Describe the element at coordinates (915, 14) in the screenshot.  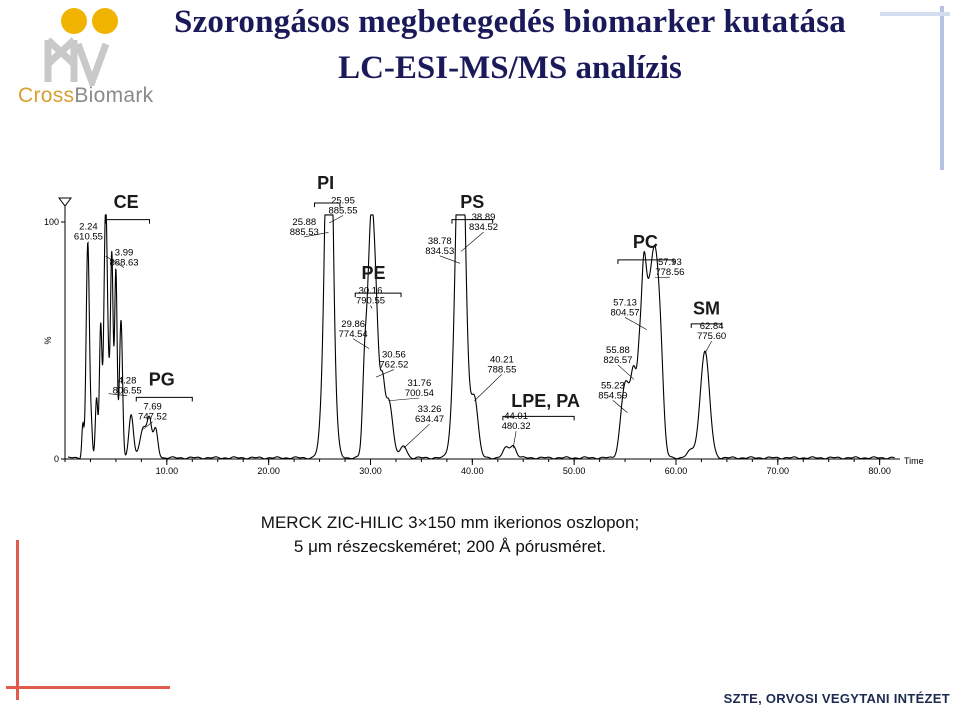
I see `accent-line-top-right-horizontal` at that location.